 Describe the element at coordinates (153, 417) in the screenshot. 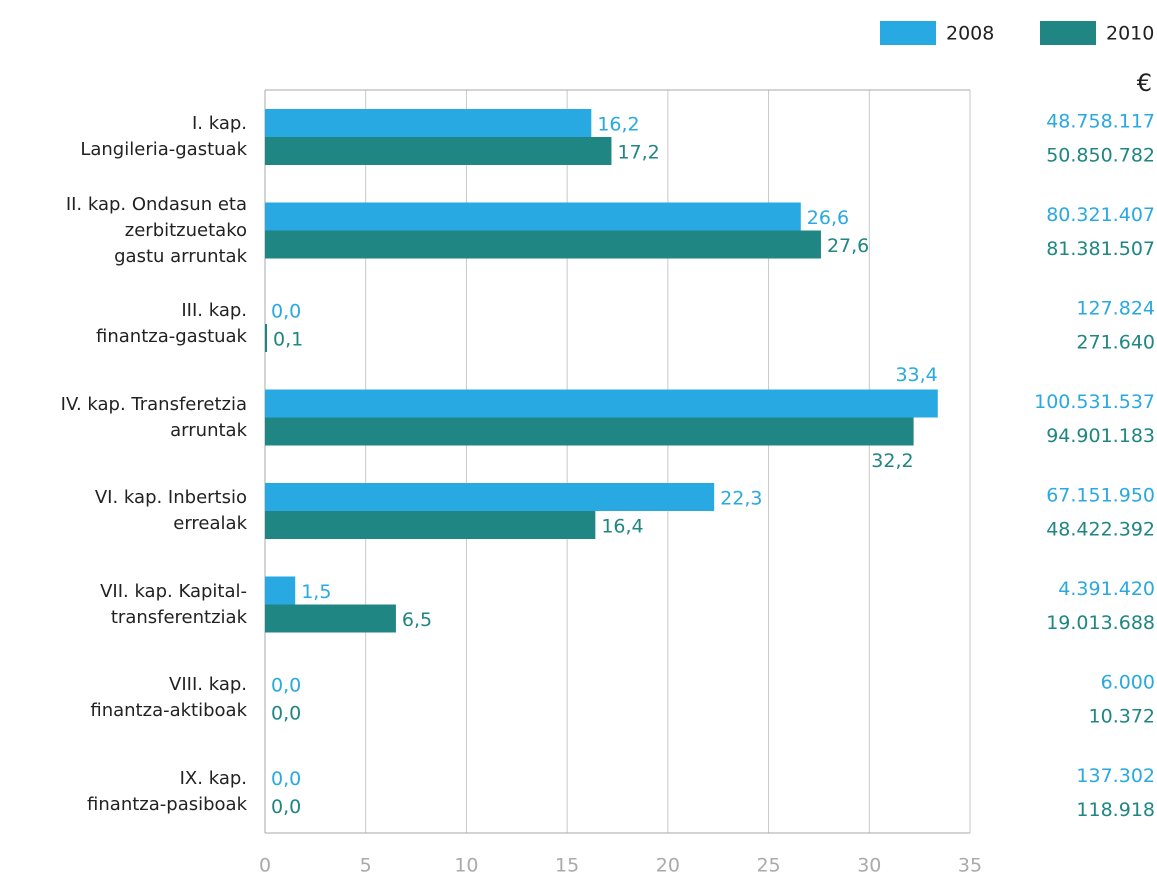

I see `category-label: IV. kap. Transferetzia arruntak` at that location.